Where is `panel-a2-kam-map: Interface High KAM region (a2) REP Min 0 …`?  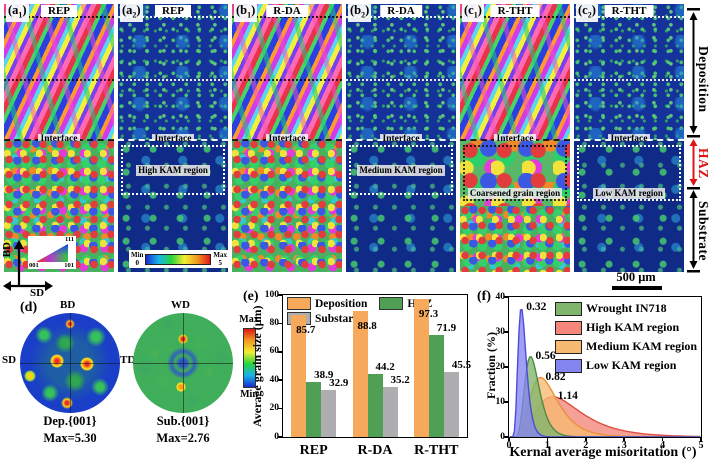 panel-a2-kam-map: Interface High KAM region (a2) REP Min 0 … is located at coordinates (173, 138).